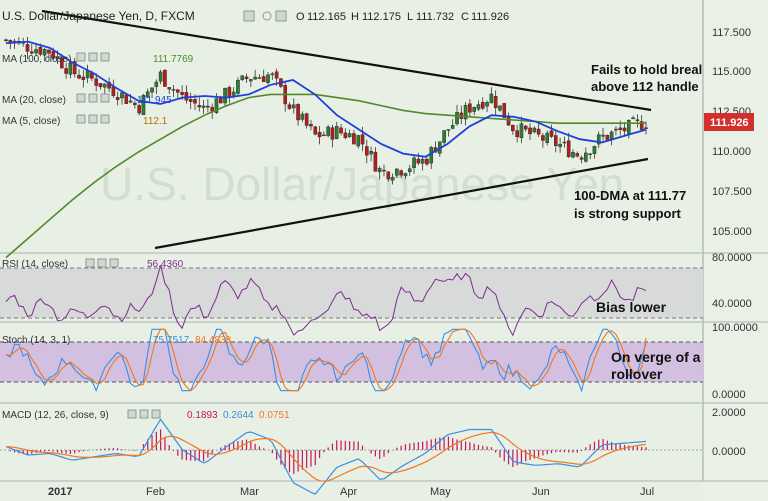  What do you see at coordinates (144, 414) in the screenshot?
I see `macd-gear-icon` at bounding box center [144, 414].